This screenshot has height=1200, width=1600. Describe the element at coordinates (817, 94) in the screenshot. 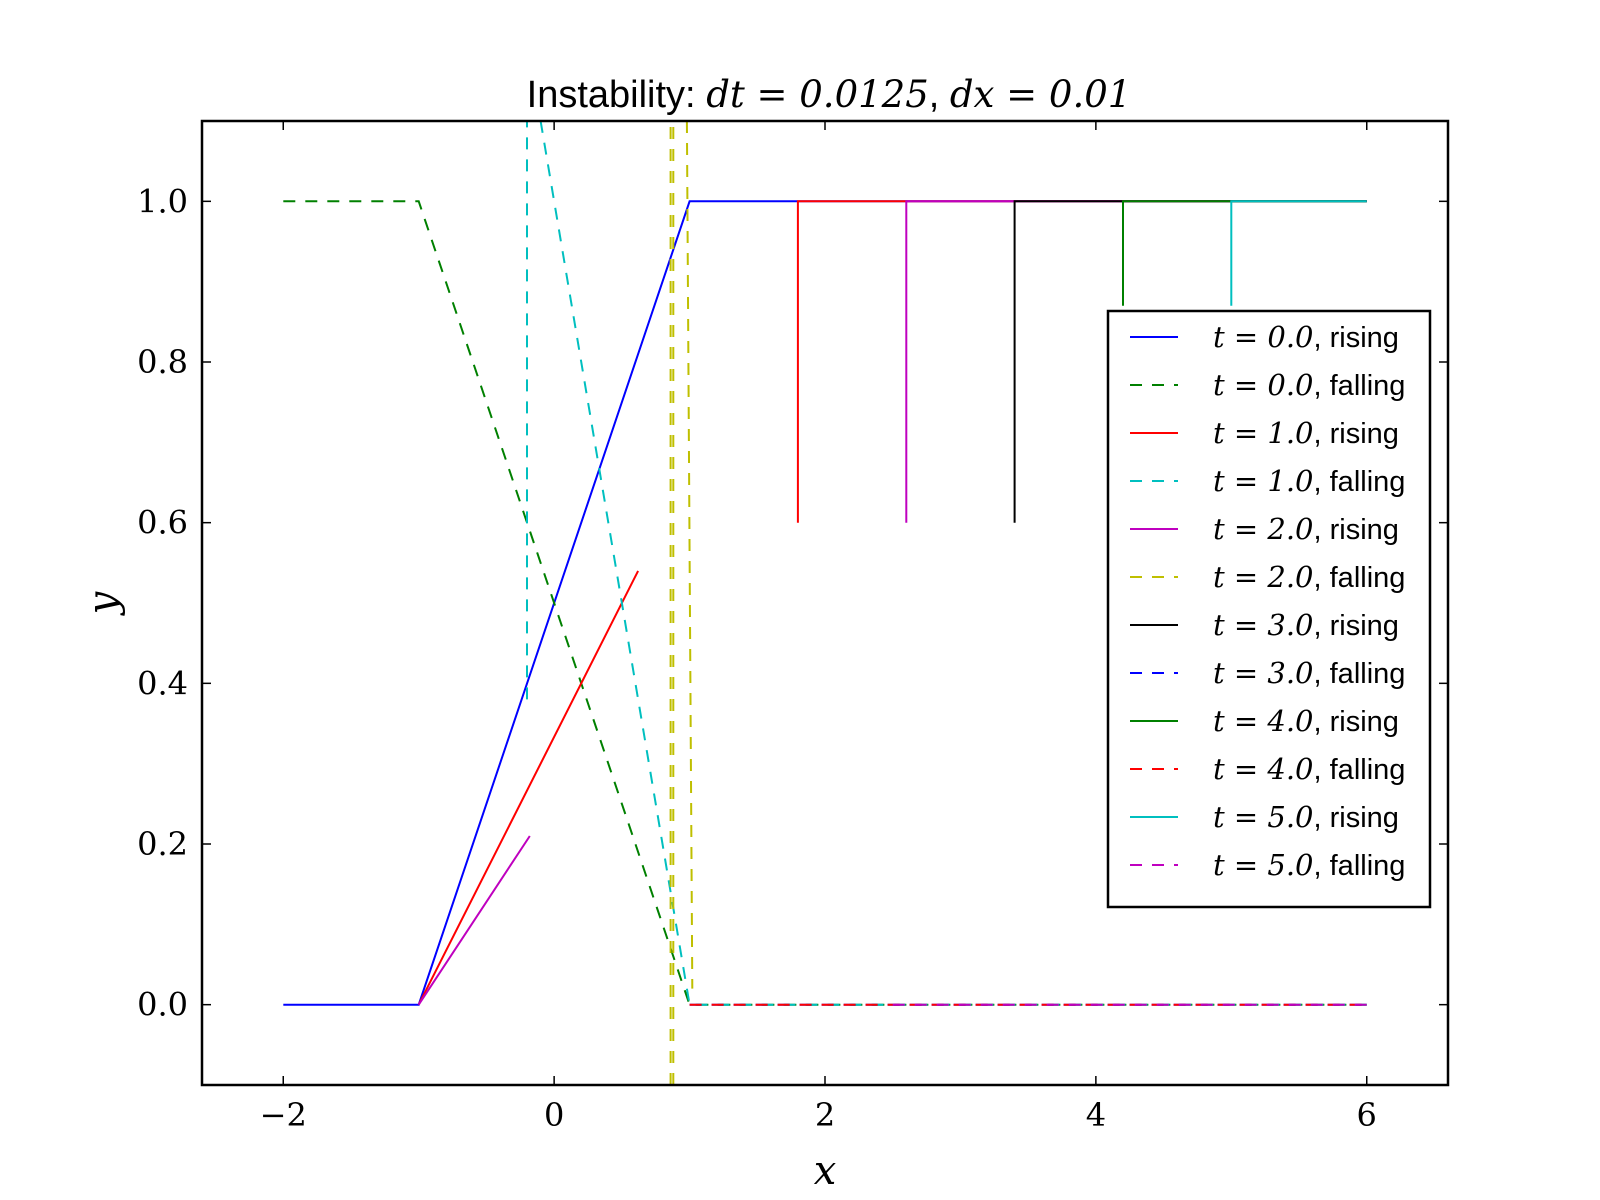

I see `chart-title-dt: dt = 0.0125` at that location.